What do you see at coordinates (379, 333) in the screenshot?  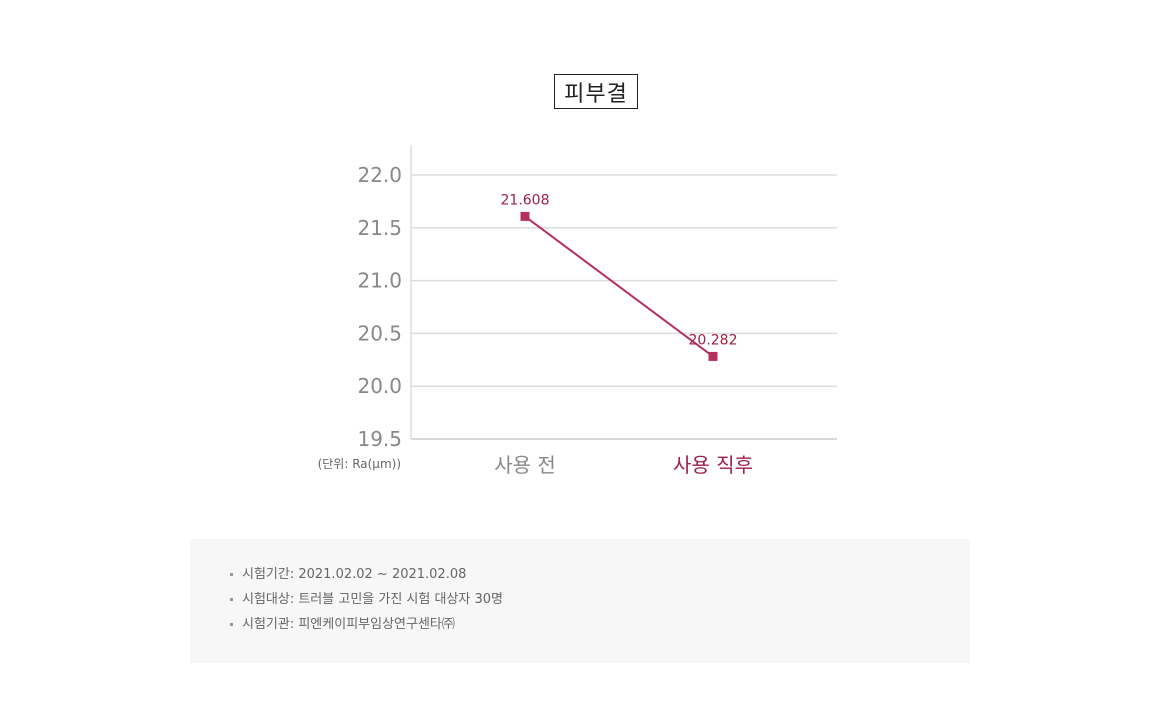 I see `y-tick-label: 20.5` at bounding box center [379, 333].